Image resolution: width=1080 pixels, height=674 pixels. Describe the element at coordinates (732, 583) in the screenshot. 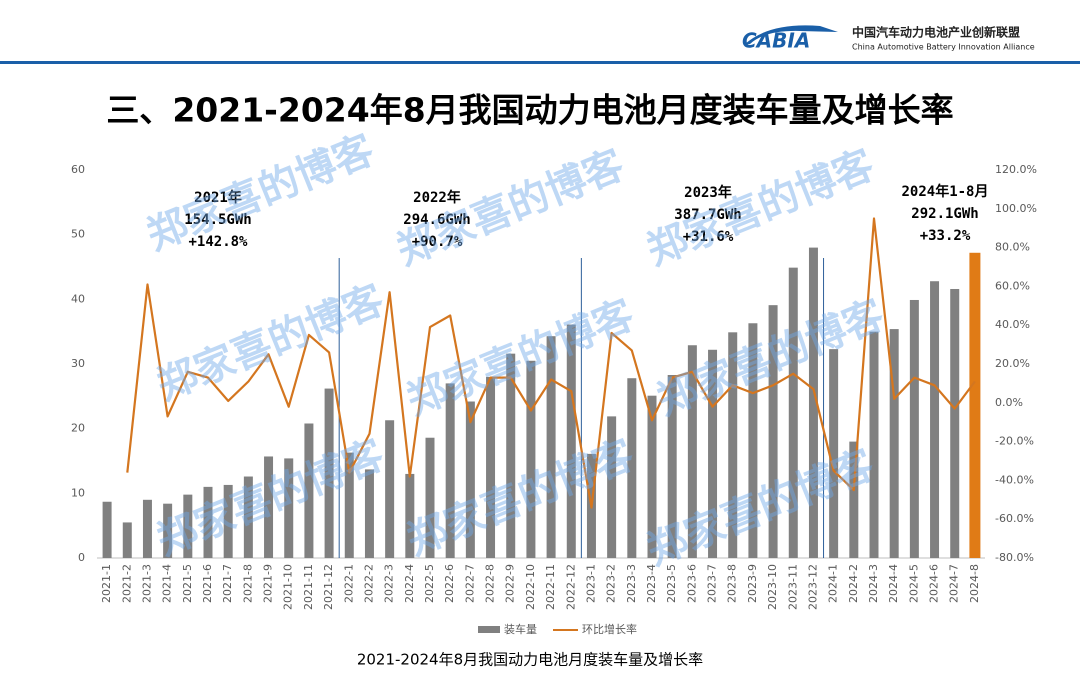

I see `x-tick-label: 2023-8` at that location.